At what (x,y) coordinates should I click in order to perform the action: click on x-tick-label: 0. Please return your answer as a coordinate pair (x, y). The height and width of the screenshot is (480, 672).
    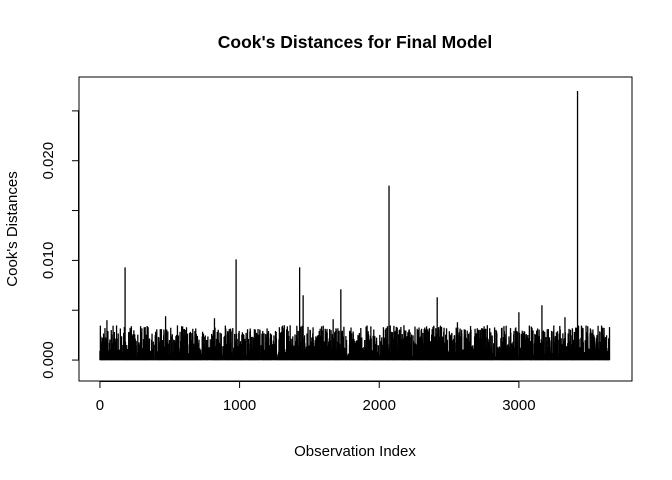
    Looking at the image, I should click on (100, 405).